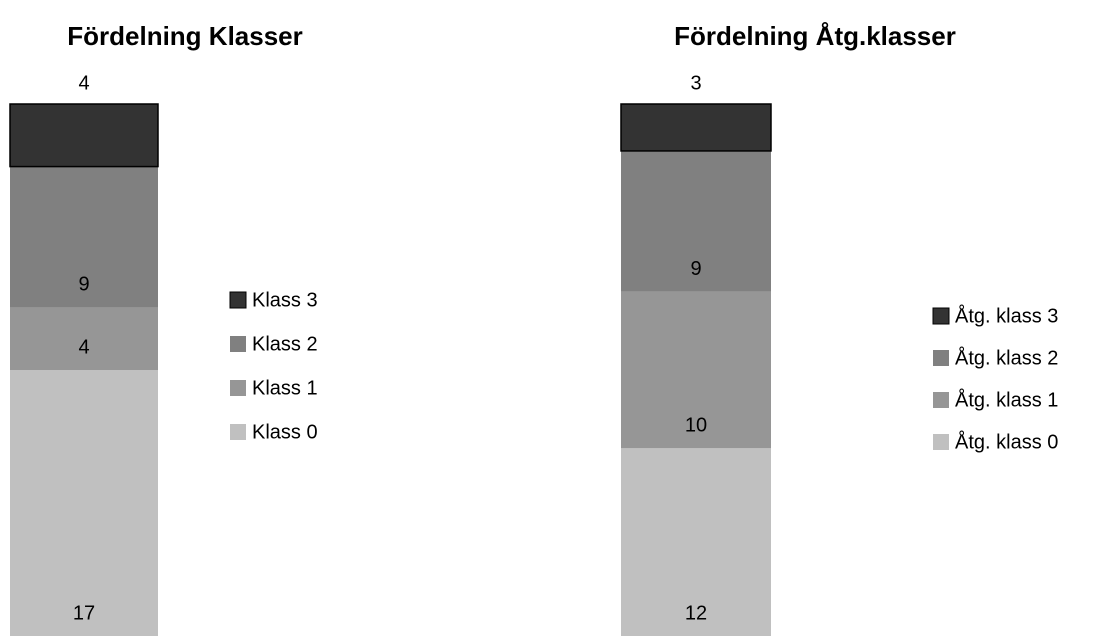  Describe the element at coordinates (285, 300) in the screenshot. I see `legend-label: Klass 3` at that location.